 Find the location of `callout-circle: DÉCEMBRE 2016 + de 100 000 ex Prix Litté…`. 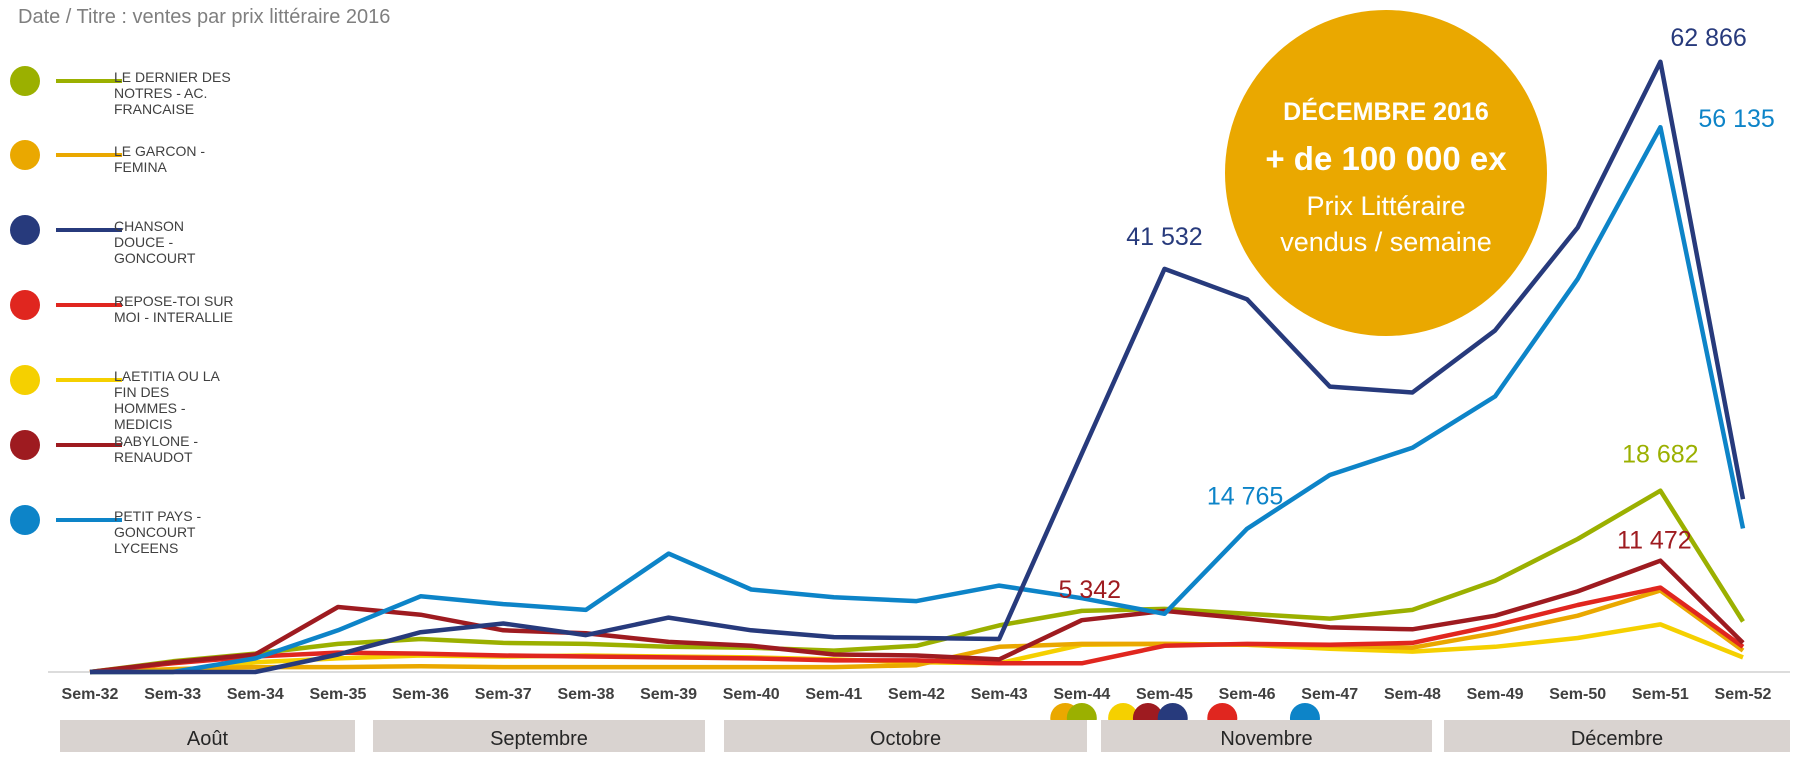

callout-circle: DÉCEMBRE 2016 + de 100 000 ex Prix Litté… is located at coordinates (1386, 173).